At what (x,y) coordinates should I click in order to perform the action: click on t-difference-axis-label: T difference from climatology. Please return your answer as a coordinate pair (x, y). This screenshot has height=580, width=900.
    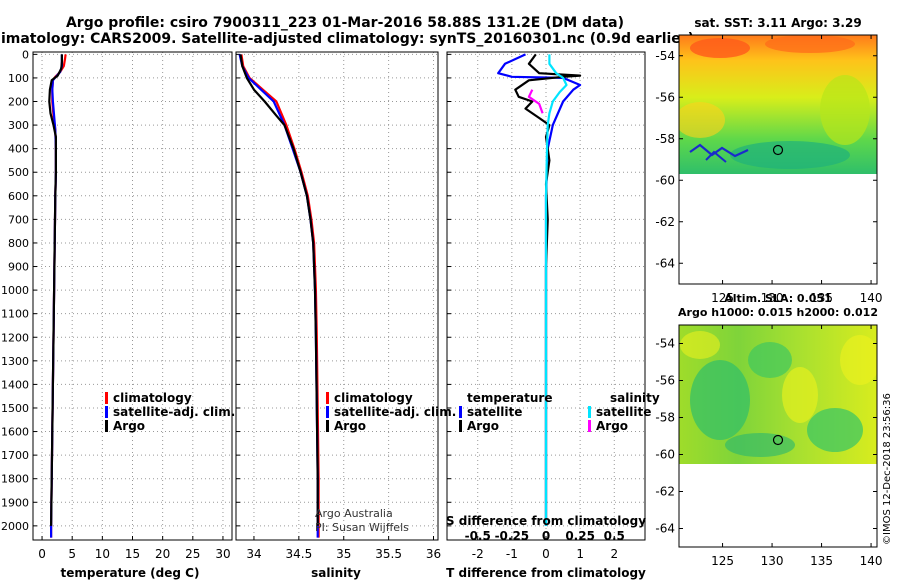
    Looking at the image, I should click on (546, 573).